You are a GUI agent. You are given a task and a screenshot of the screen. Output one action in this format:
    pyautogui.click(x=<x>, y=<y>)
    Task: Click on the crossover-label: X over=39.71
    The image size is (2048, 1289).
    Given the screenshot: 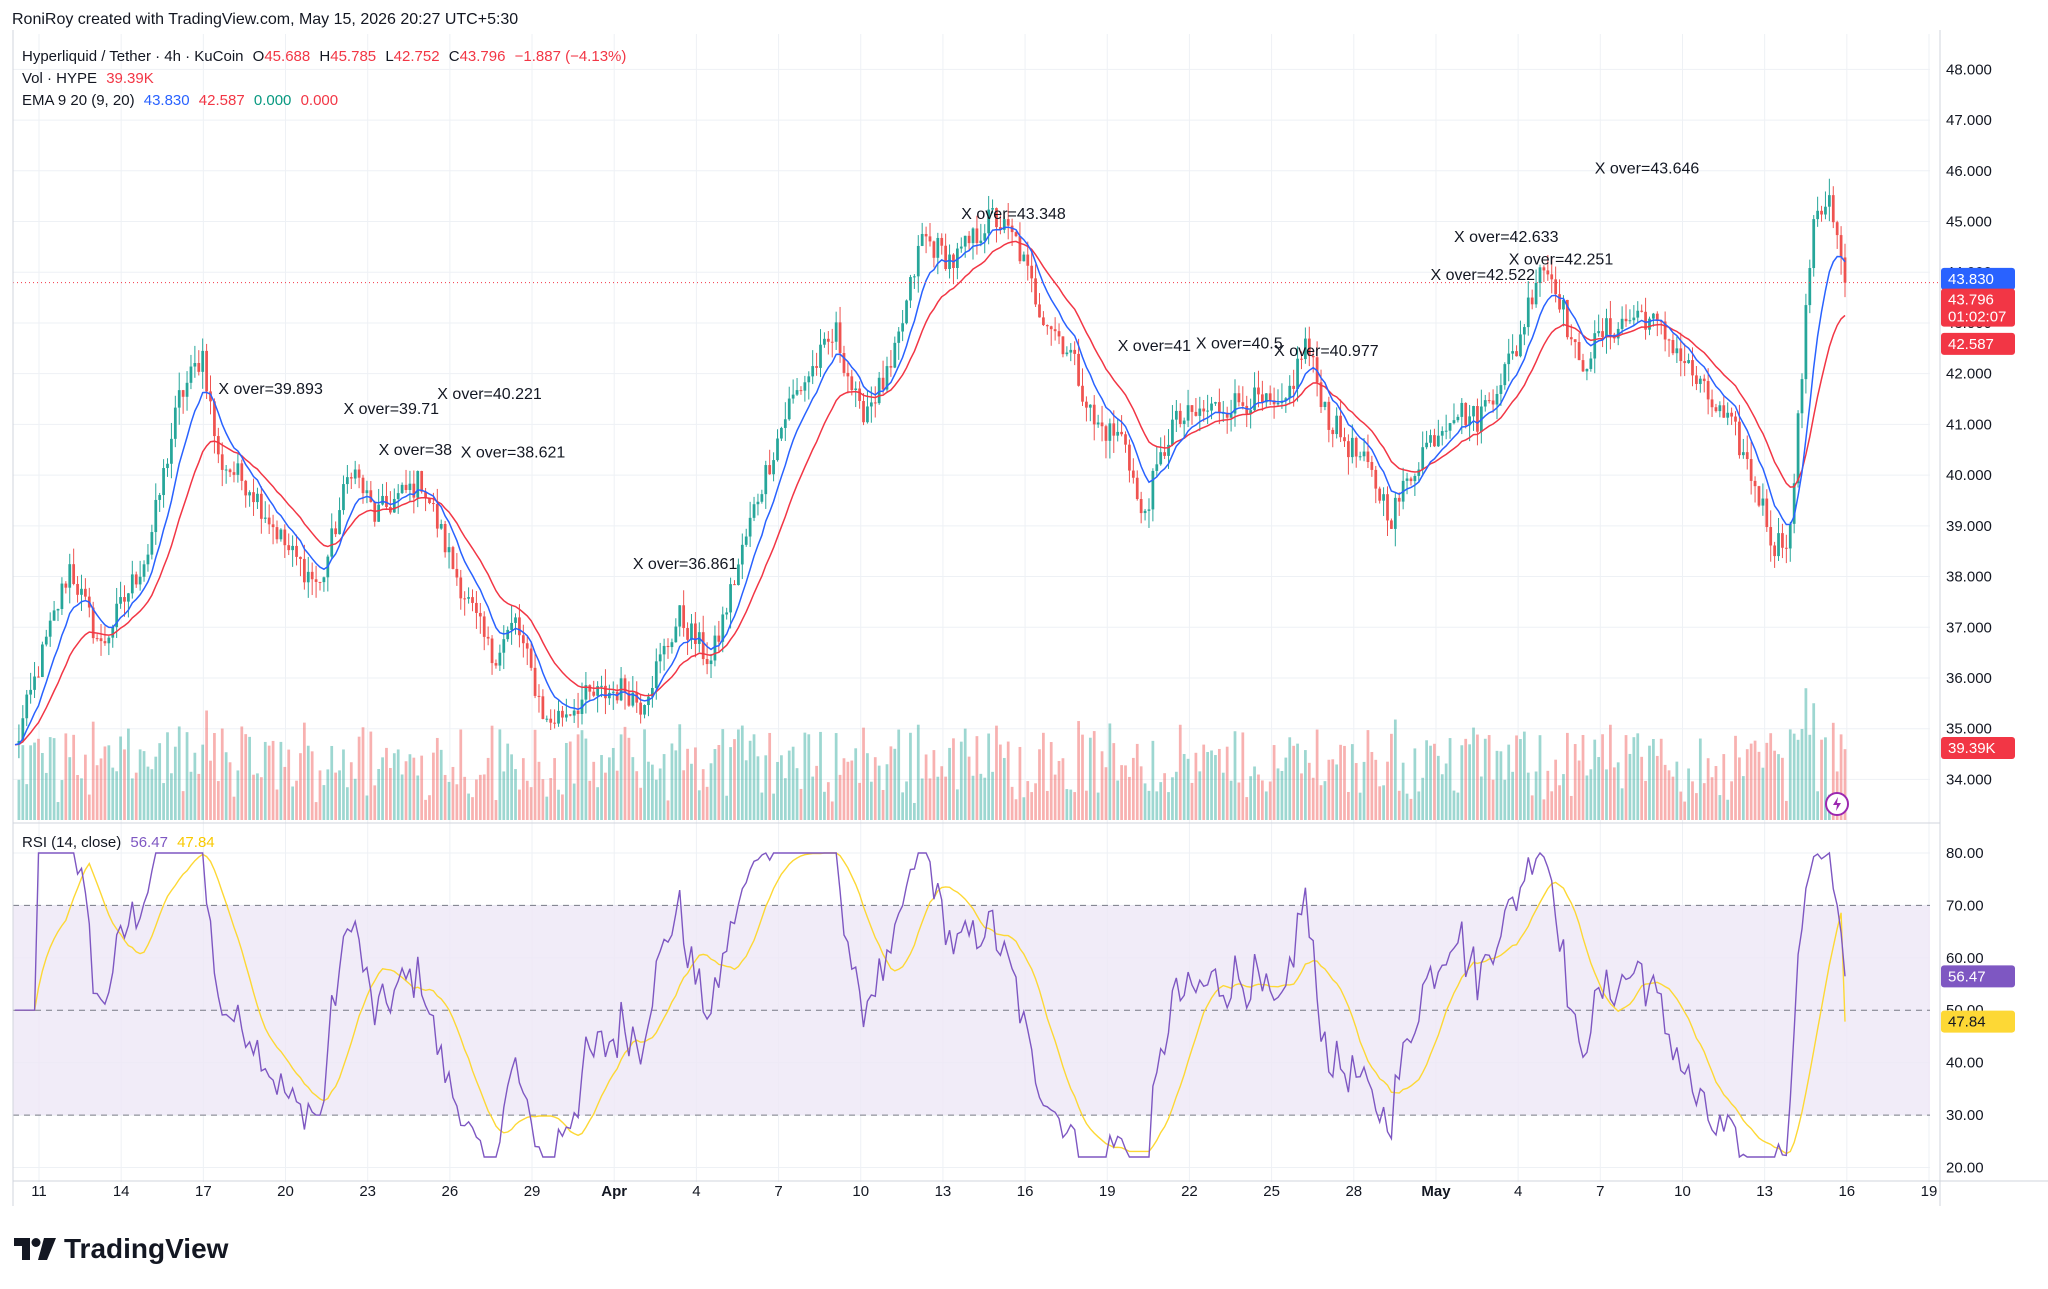 What is the action you would take?
    pyautogui.click(x=391, y=409)
    